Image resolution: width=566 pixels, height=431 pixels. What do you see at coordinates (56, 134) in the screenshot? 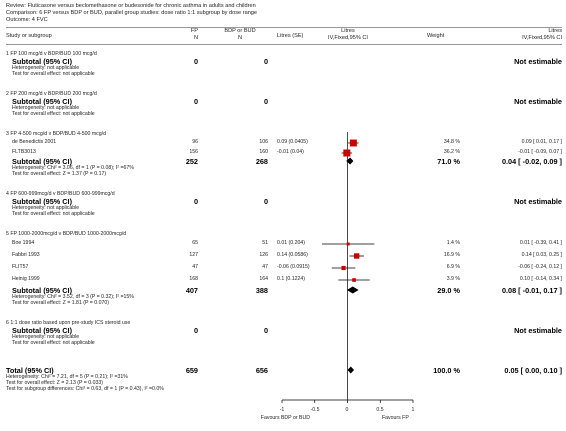
I see `subgroup-3-title: 3 FP 4-500 mcg/d v BDP/BUD 4-500 mcg/d` at bounding box center [56, 134].